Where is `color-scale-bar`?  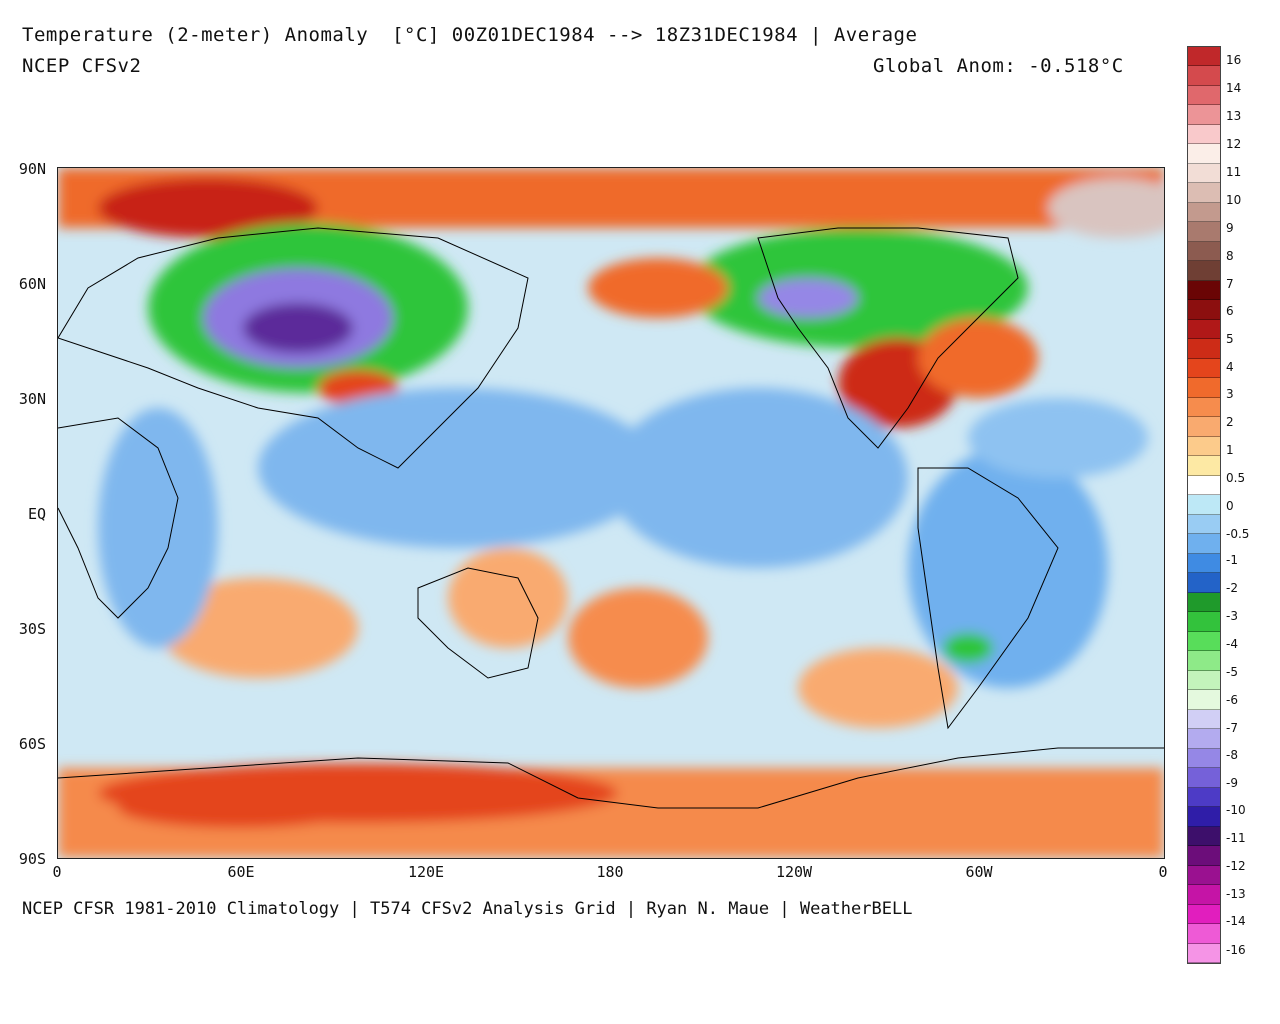 color-scale-bar is located at coordinates (1204, 505).